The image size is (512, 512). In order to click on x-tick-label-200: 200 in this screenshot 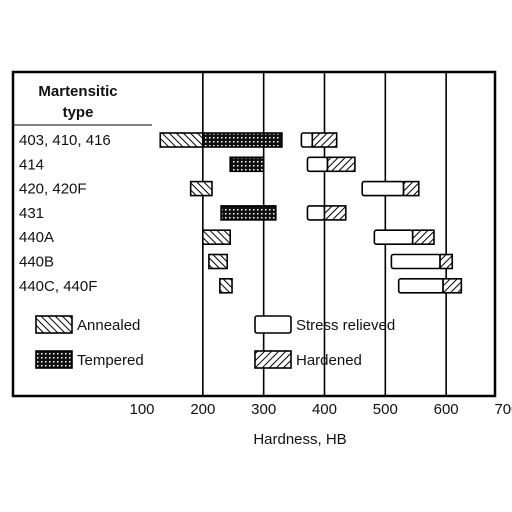, I will do `click(202, 409)`.